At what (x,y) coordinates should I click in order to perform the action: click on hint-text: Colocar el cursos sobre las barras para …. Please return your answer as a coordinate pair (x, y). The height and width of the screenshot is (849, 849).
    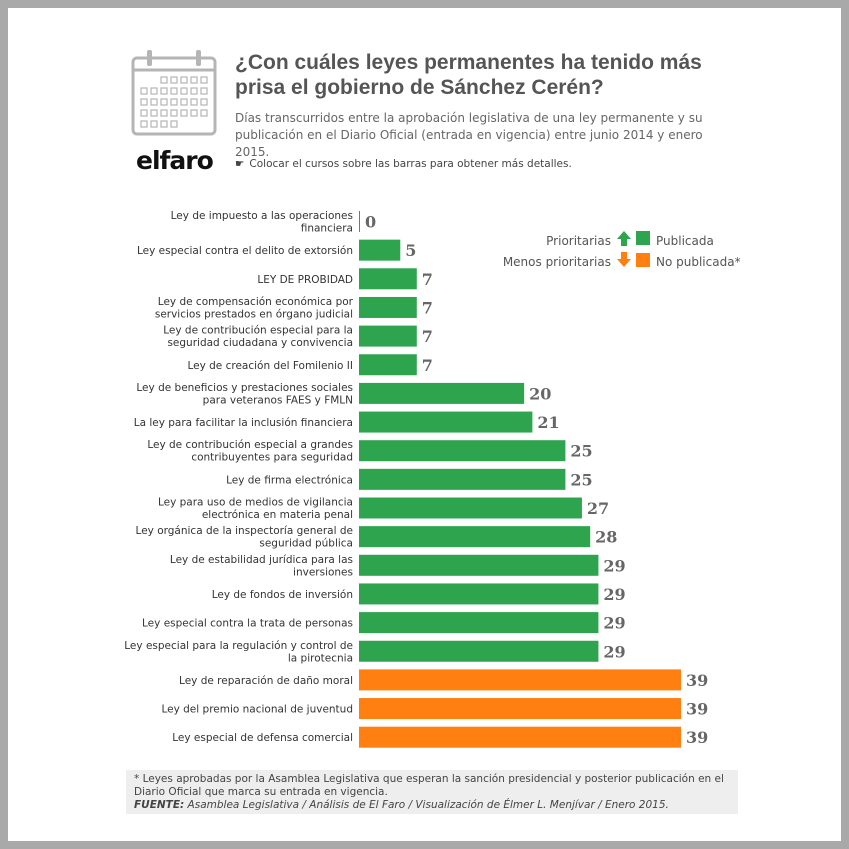
    Looking at the image, I should click on (410, 164).